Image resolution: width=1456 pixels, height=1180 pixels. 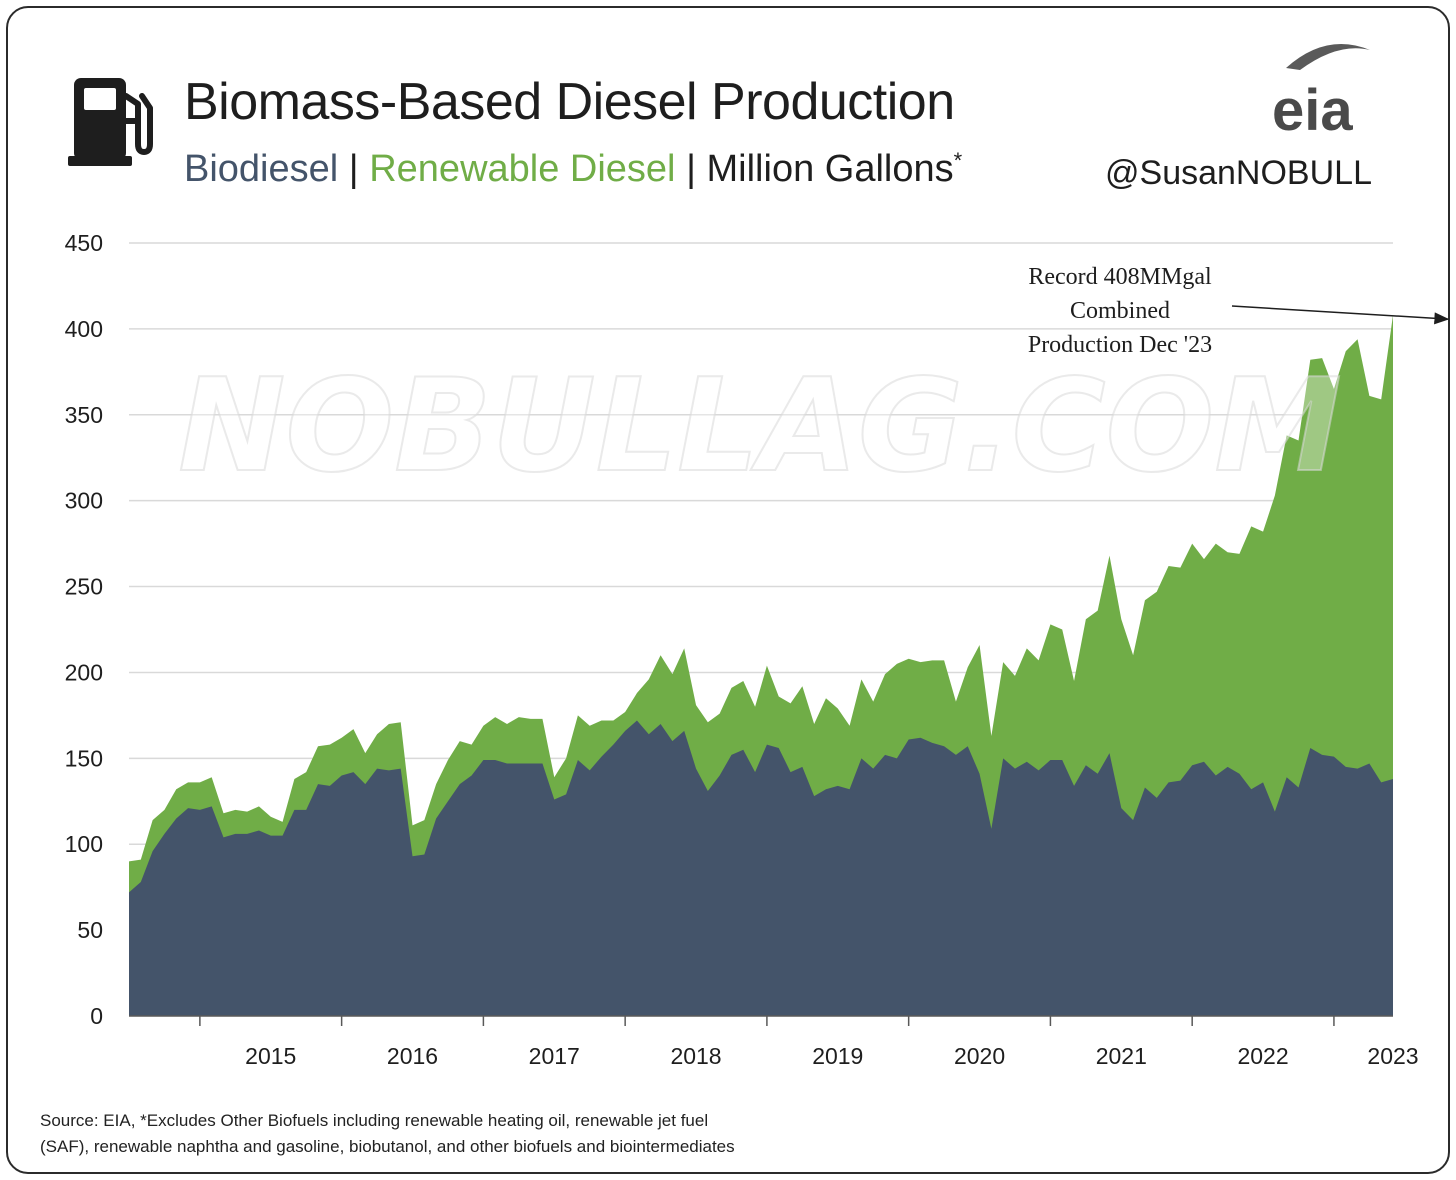 What do you see at coordinates (554, 1056) in the screenshot?
I see `x-tick-label: 2017` at bounding box center [554, 1056].